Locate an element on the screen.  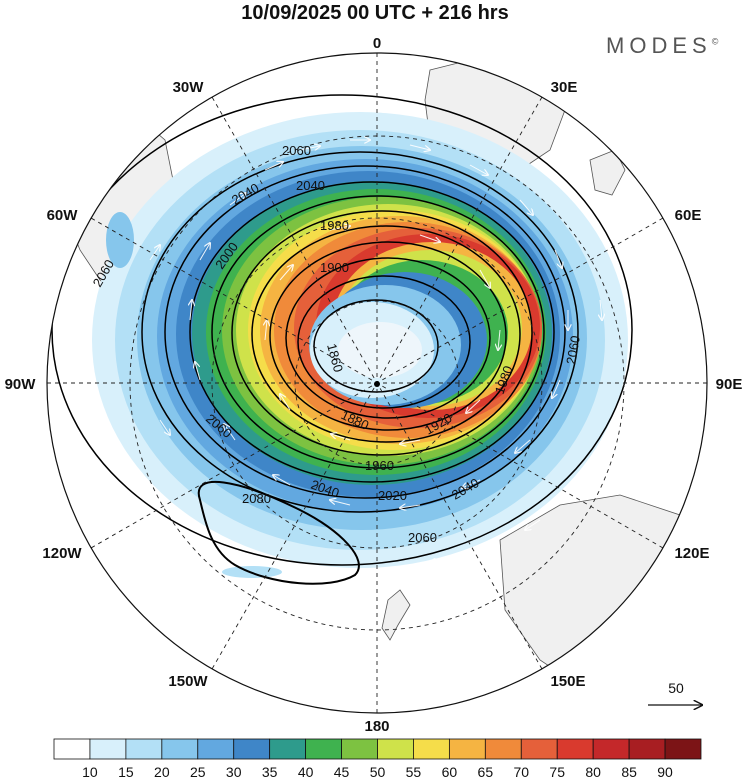
contour-label: 1960 is located at coordinates (379, 465).